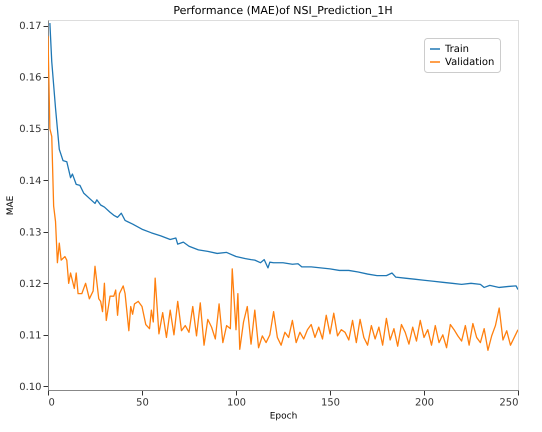 This screenshot has width=542, height=432. Describe the element at coordinates (30, 387) in the screenshot. I see `y-tick-label: 0.10` at that location.